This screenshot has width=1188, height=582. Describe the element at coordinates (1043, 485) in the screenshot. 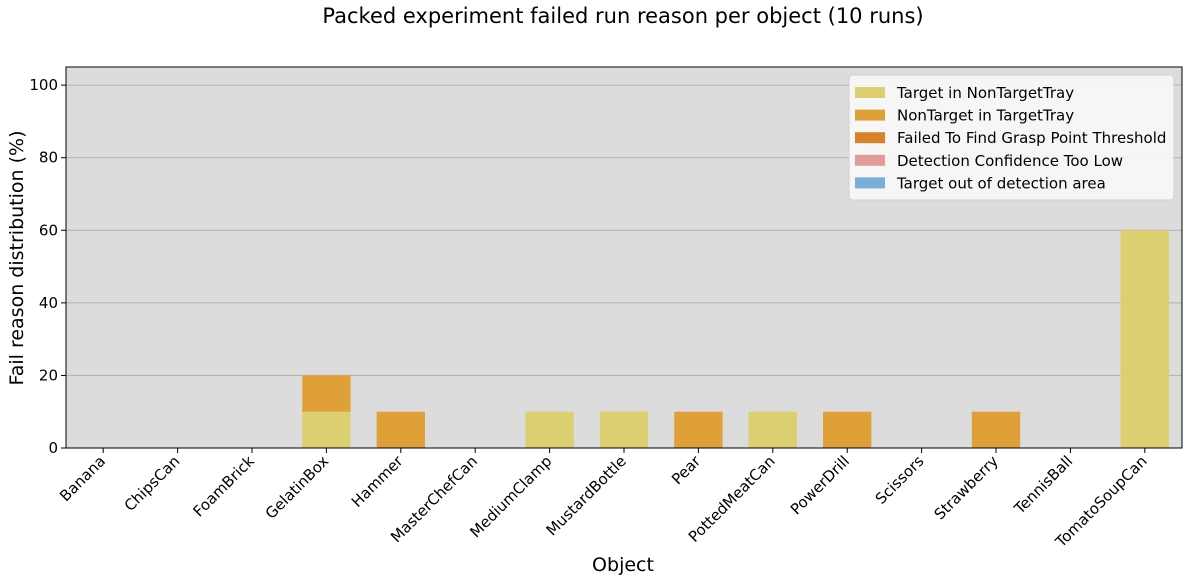

I see `x-tick-label: TennisBall` at that location.